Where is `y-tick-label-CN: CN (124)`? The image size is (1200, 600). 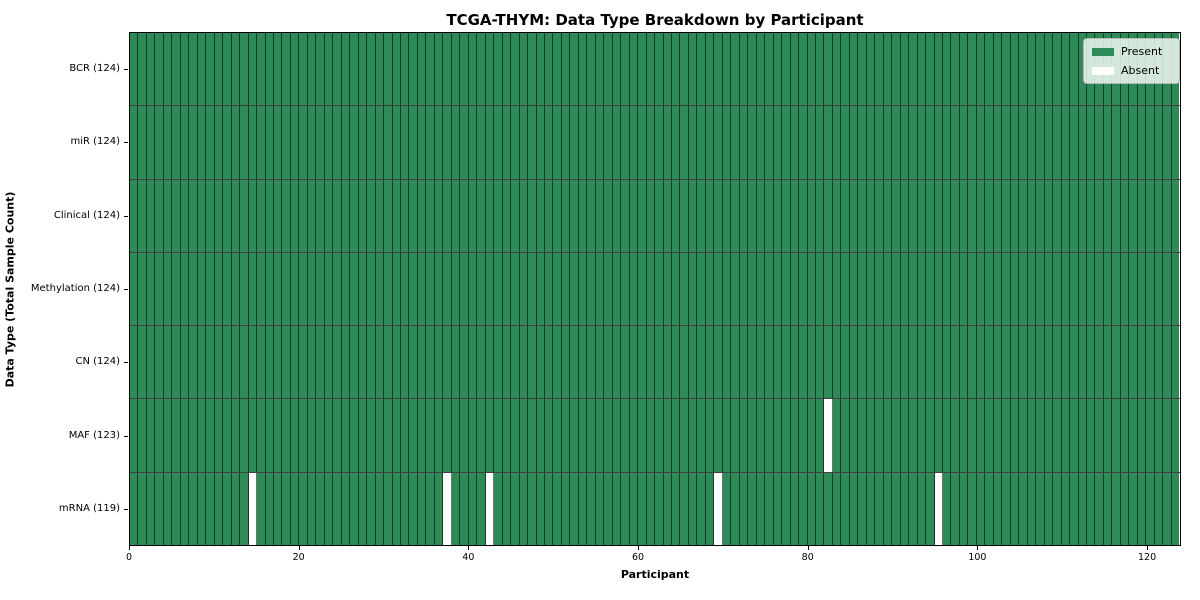 y-tick-label-CN: CN (124) is located at coordinates (97, 362).